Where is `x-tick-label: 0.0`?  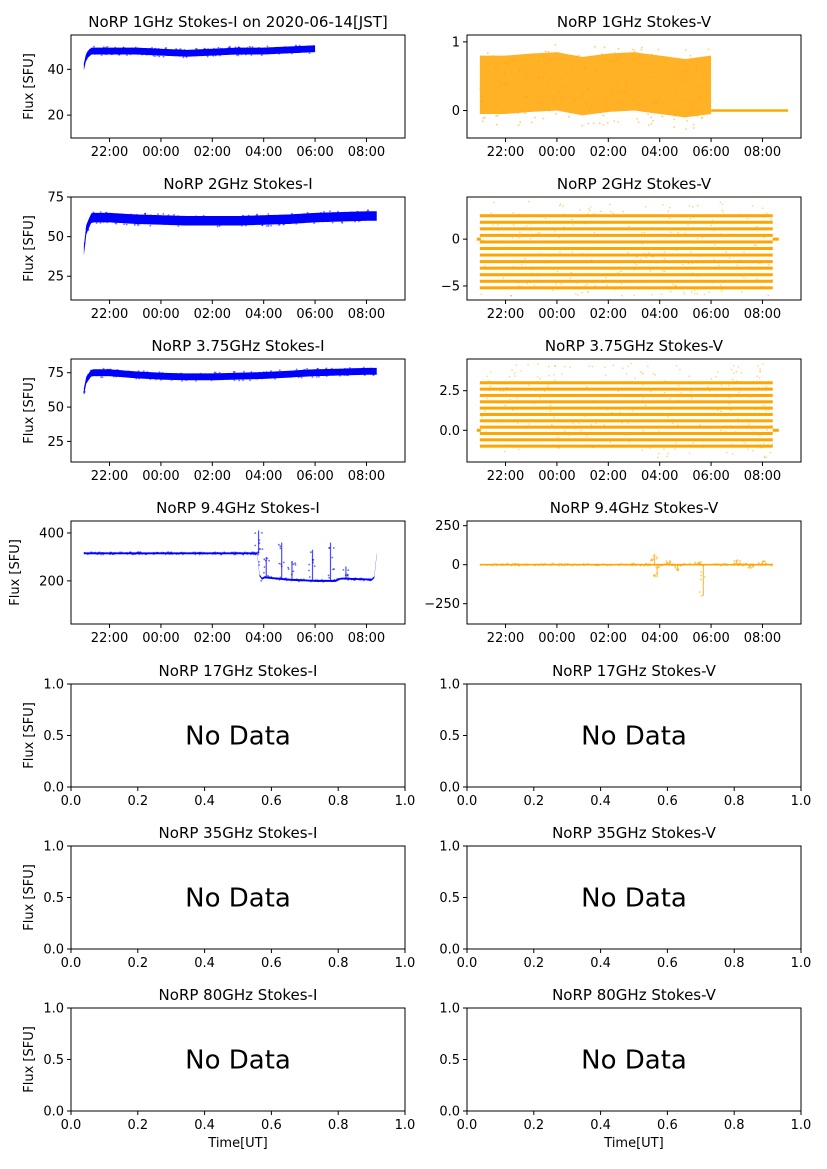
x-tick-label: 0.0 is located at coordinates (467, 1125).